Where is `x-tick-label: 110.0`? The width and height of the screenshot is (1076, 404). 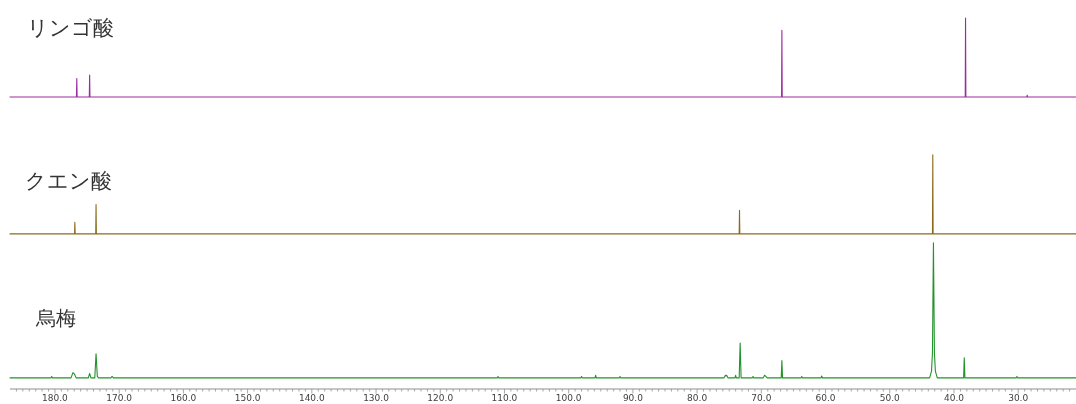 x-tick-label: 110.0 is located at coordinates (504, 398).